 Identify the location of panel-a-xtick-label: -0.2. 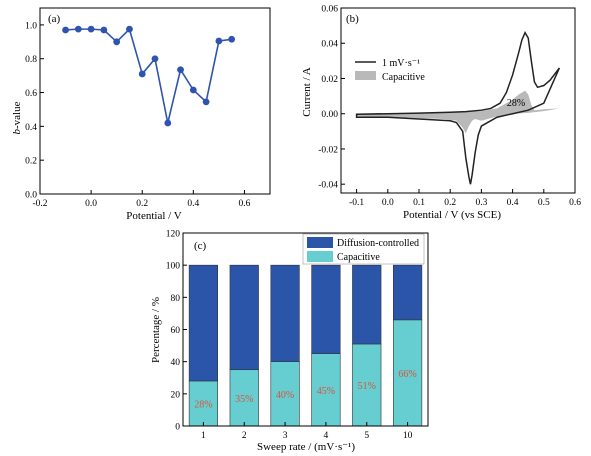
(39, 204).